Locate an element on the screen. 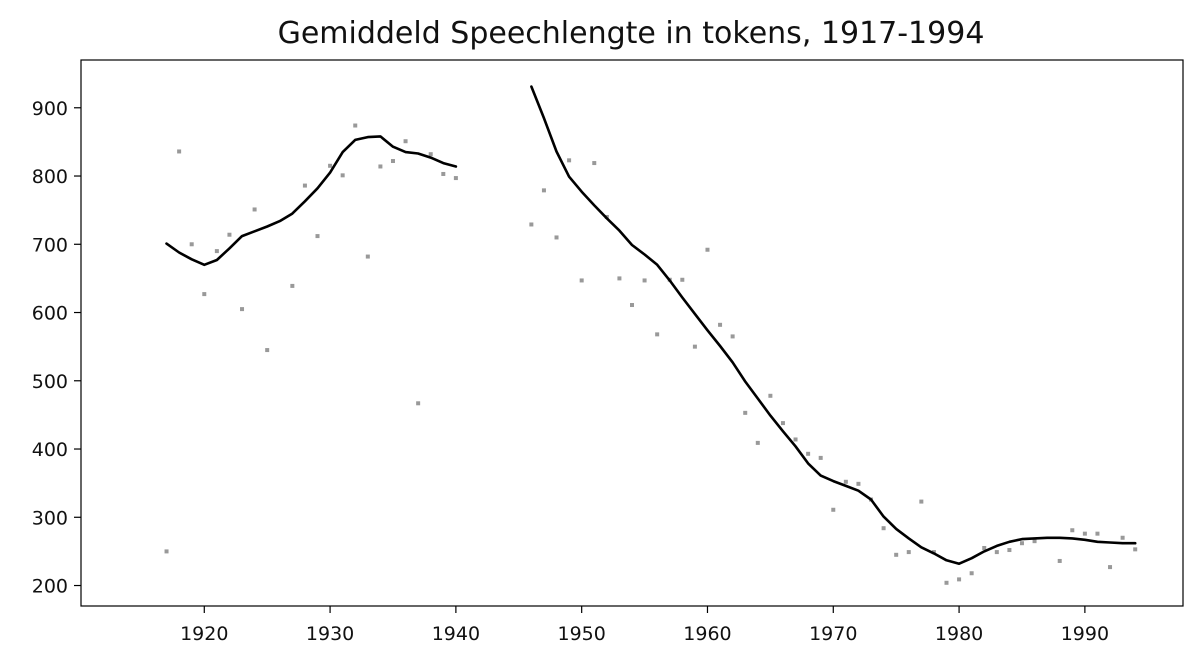  trend-line is located at coordinates (311, 201).